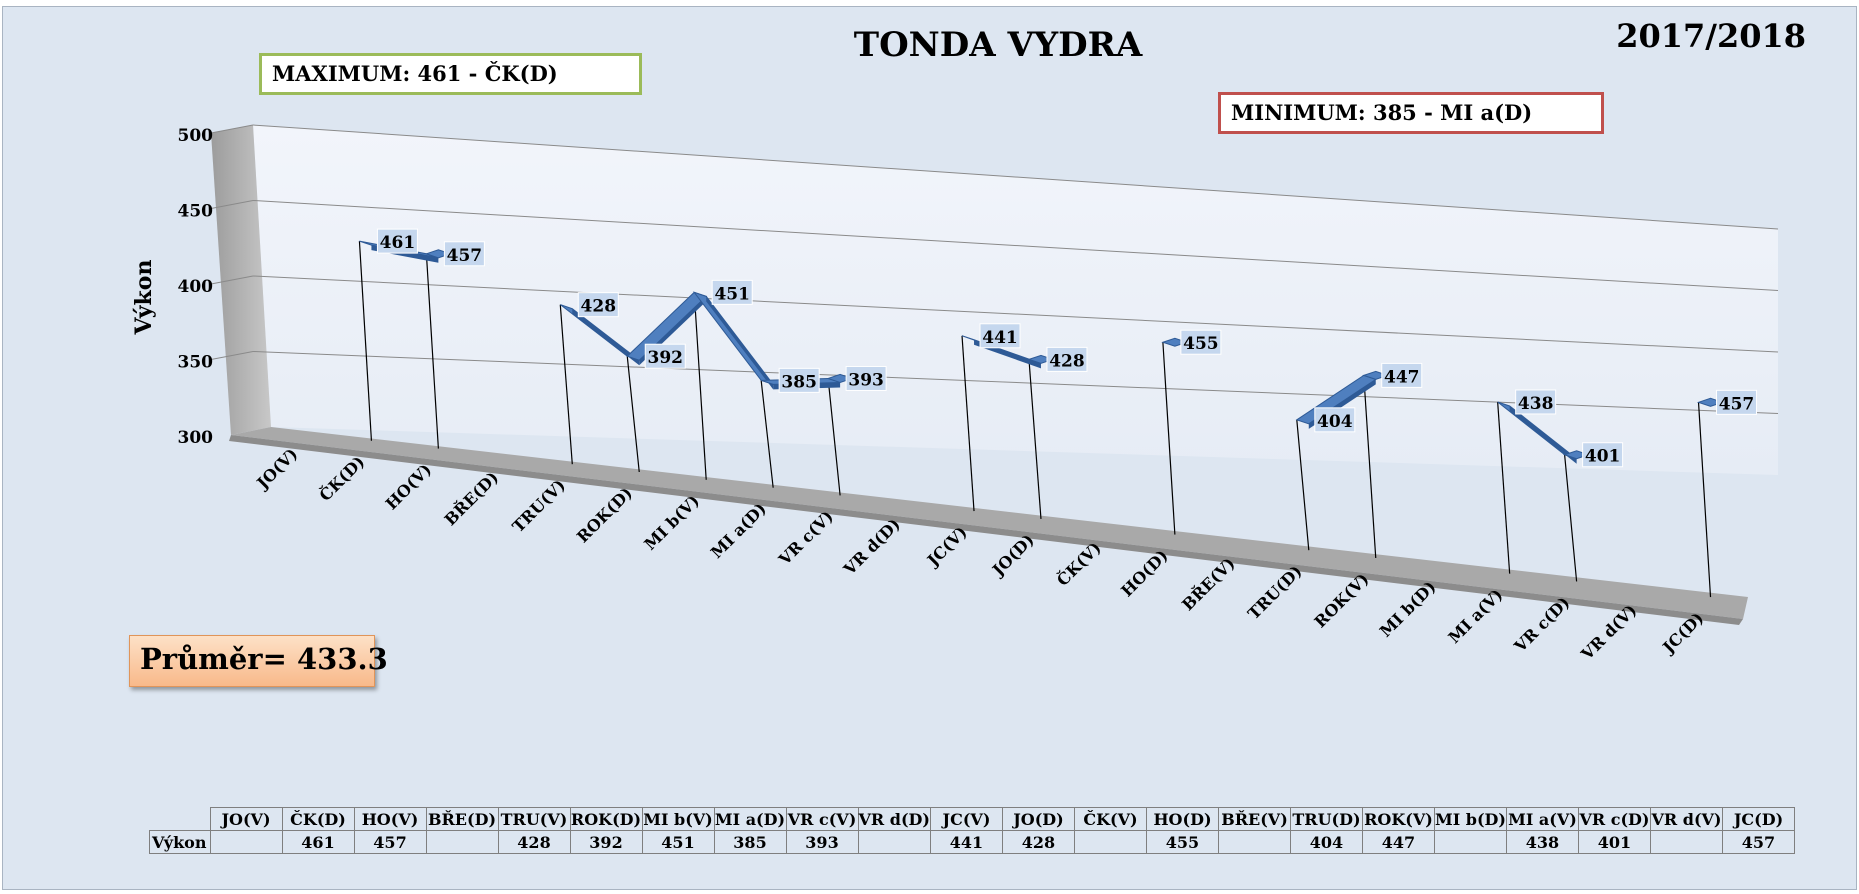  I want to click on svg-text: 447, so click(1402, 377).